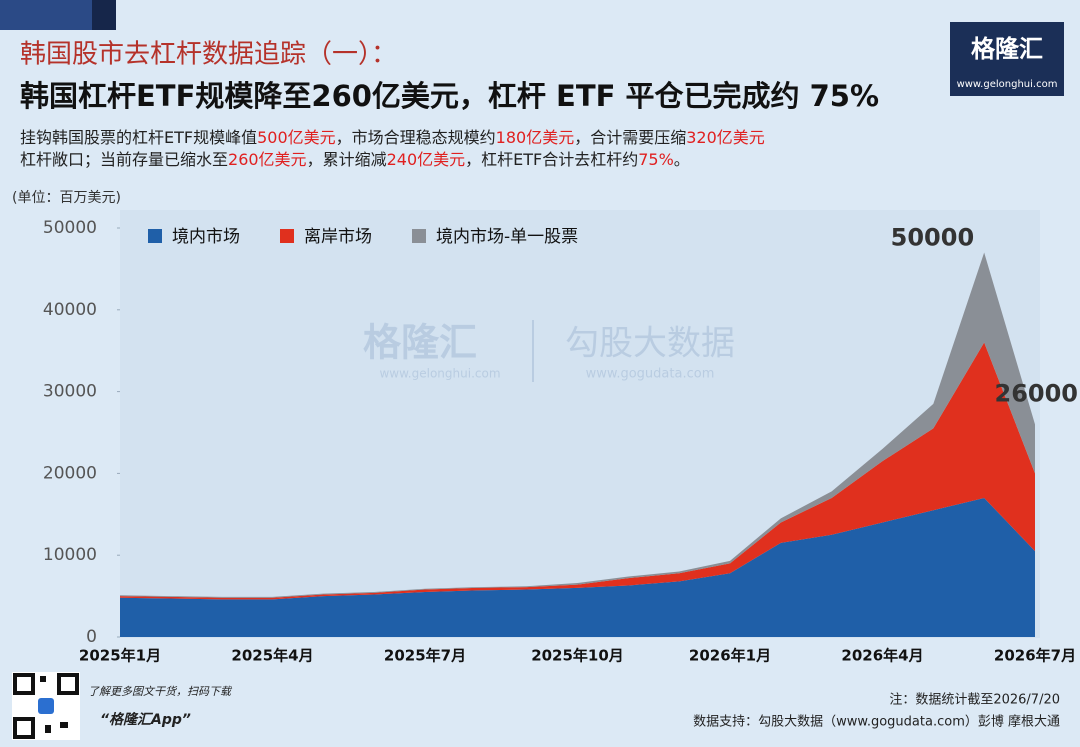 The height and width of the screenshot is (747, 1080). I want to click on note: 注：数据统计截至2026/7/20, so click(974, 700).